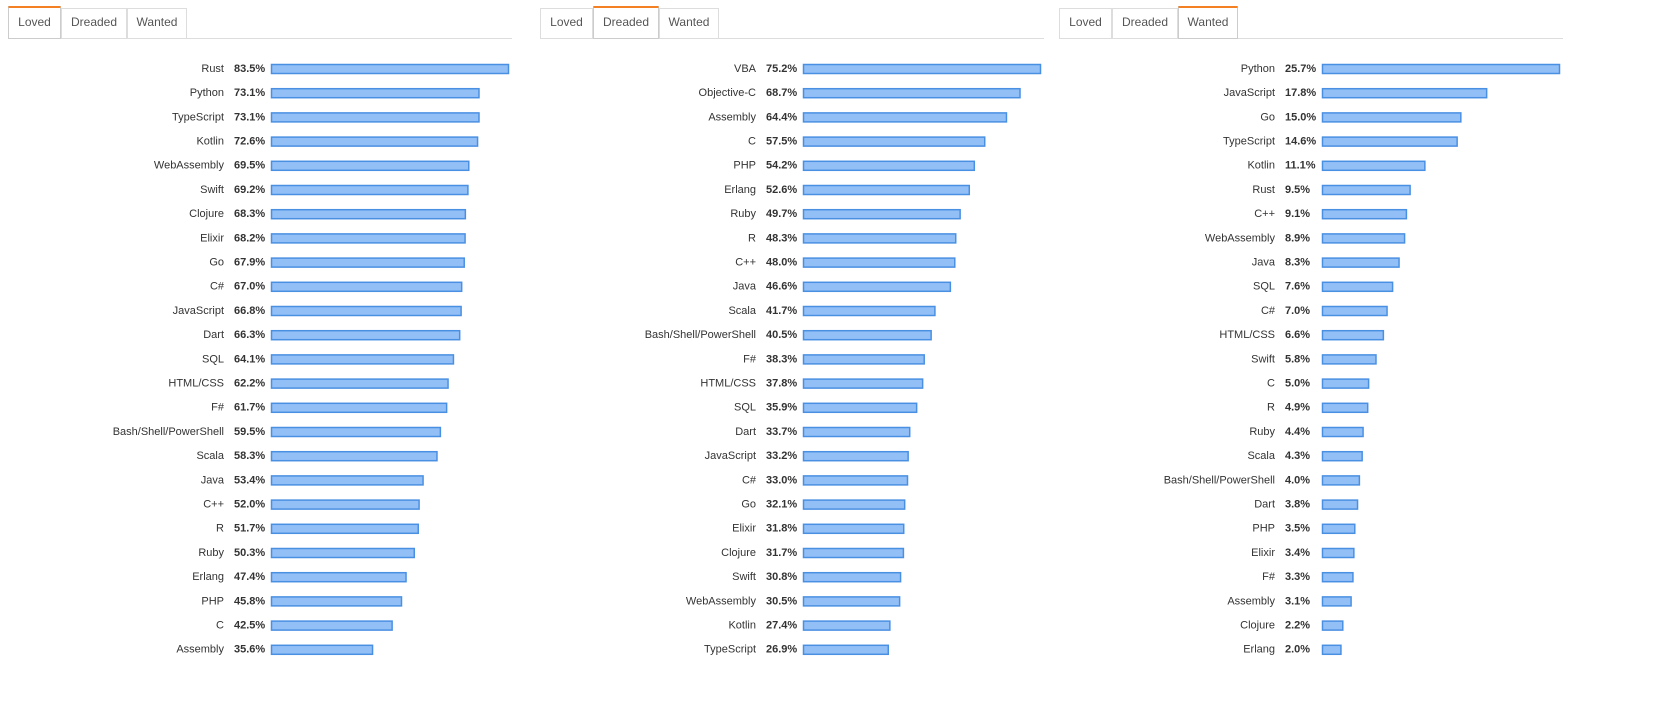 The height and width of the screenshot is (704, 1658). I want to click on value-label: 83.5%, so click(249, 69).